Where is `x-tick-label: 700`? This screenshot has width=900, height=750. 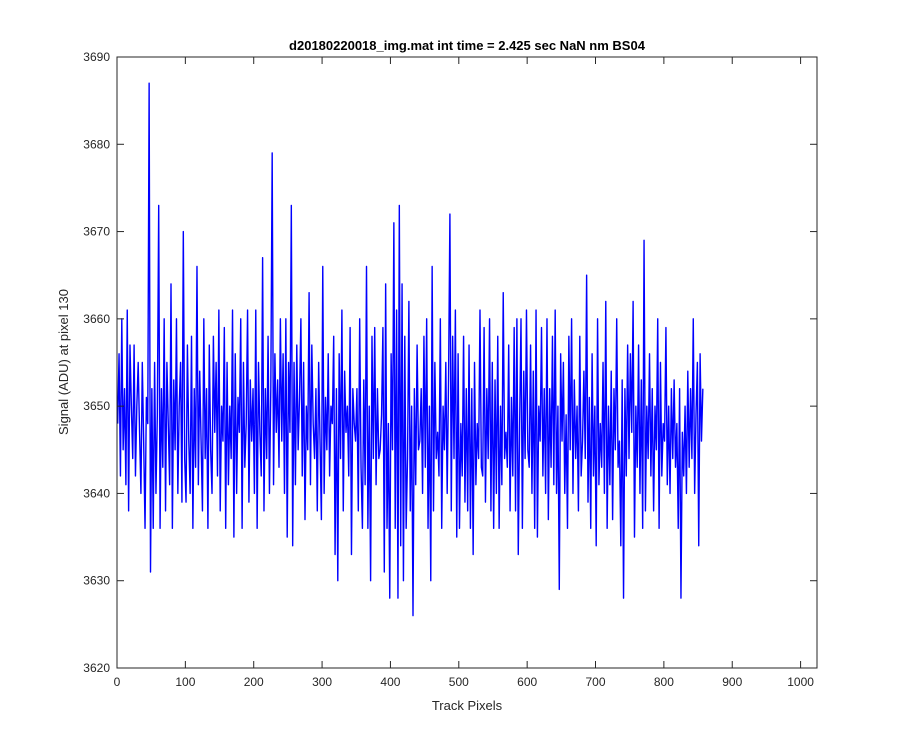
x-tick-label: 700 is located at coordinates (596, 682).